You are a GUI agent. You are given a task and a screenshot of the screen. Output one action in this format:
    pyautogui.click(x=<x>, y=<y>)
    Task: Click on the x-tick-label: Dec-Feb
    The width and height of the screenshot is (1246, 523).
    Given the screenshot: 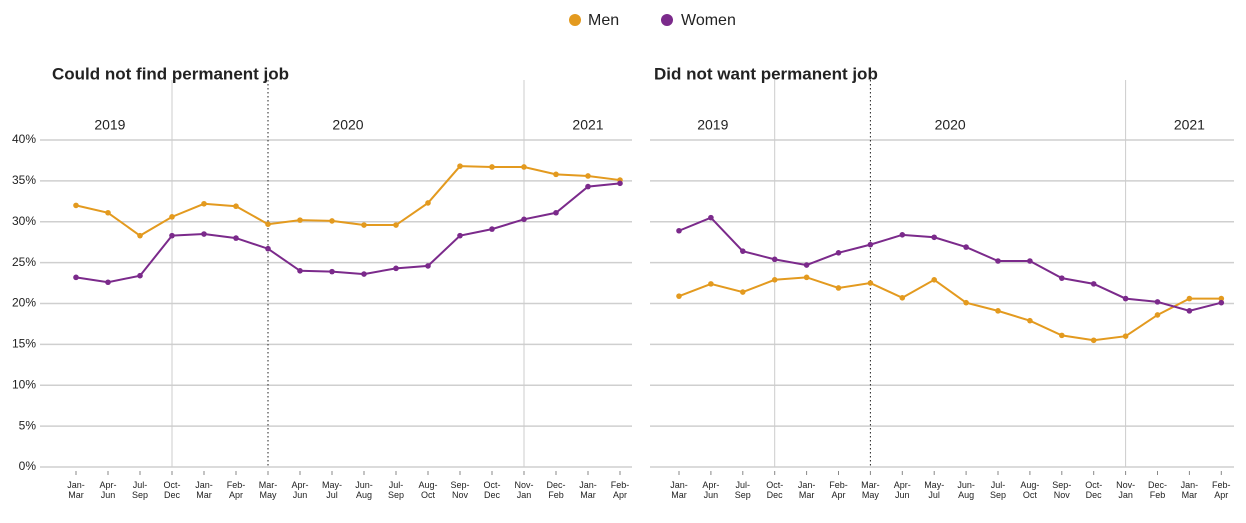 What is the action you would take?
    pyautogui.click(x=556, y=490)
    